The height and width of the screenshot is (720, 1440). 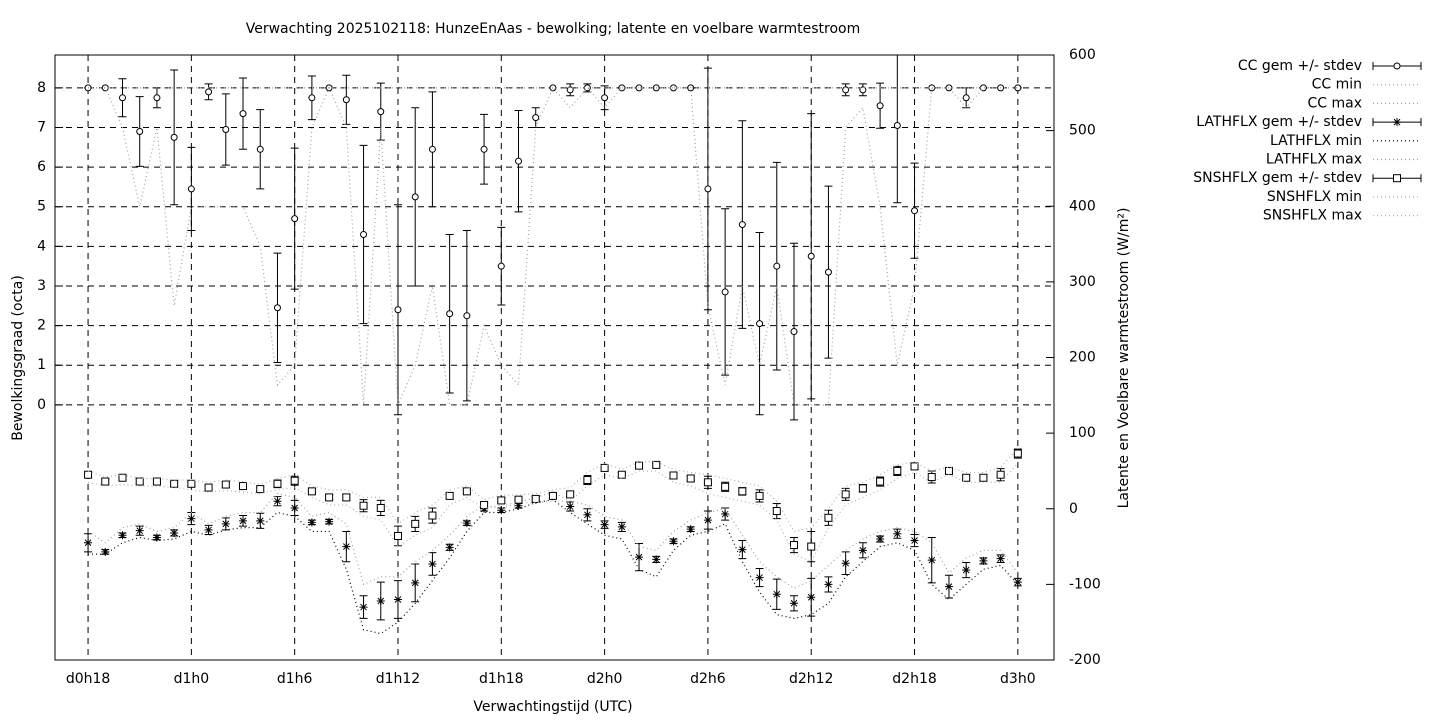 I want to click on x-tick-label: d1h12, so click(x=398, y=679).